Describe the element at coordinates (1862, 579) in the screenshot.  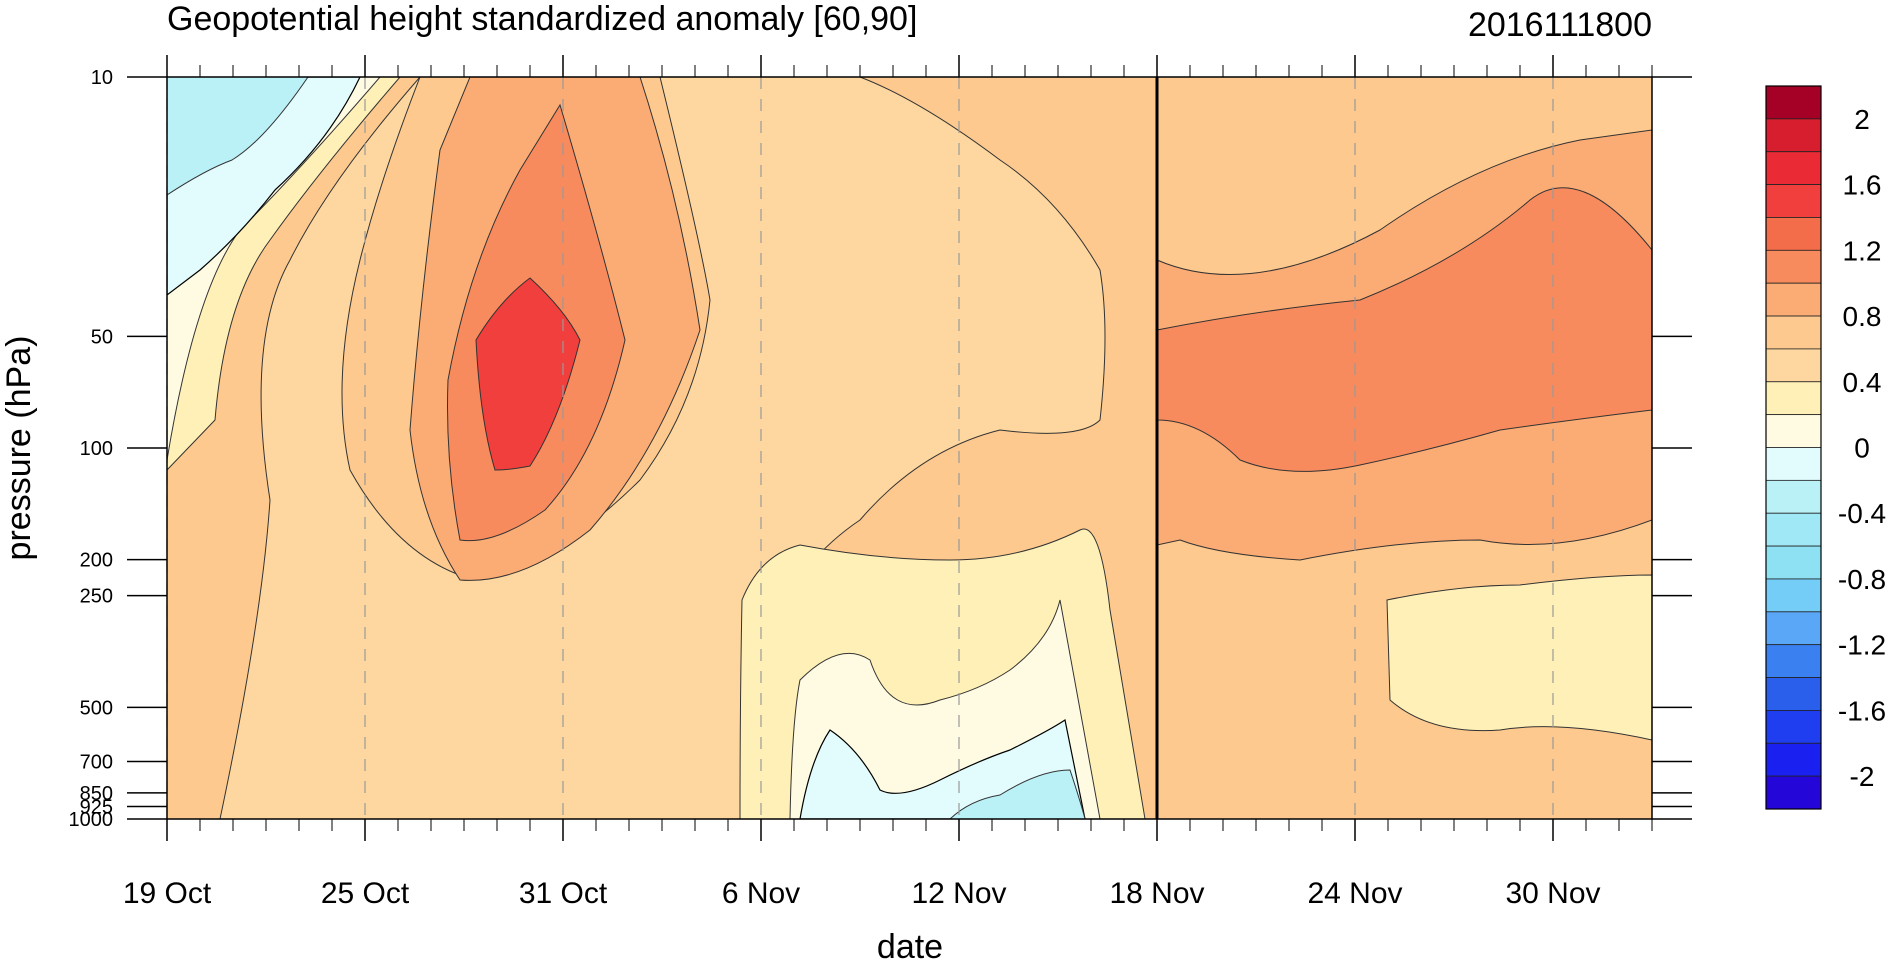
I see `colorbar-tick-label: -0.8` at that location.